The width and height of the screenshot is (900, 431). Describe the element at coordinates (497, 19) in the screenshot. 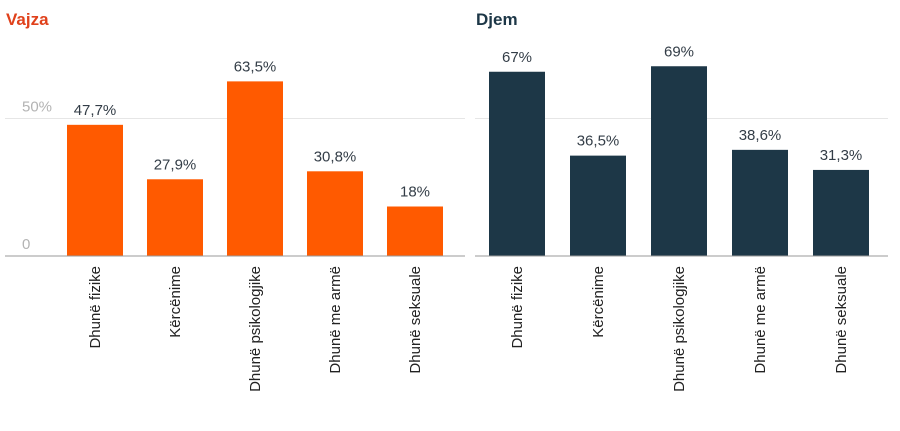

I see `chart-title-djem: Djem` at that location.